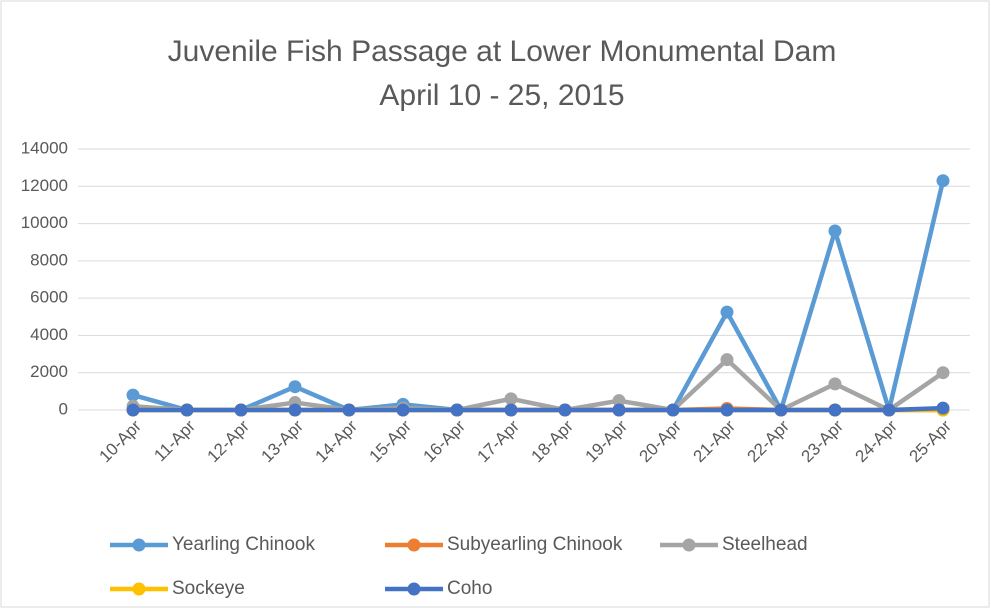 This screenshot has width=991, height=609. What do you see at coordinates (44, 147) in the screenshot?
I see `y-tick-label: 14000` at bounding box center [44, 147].